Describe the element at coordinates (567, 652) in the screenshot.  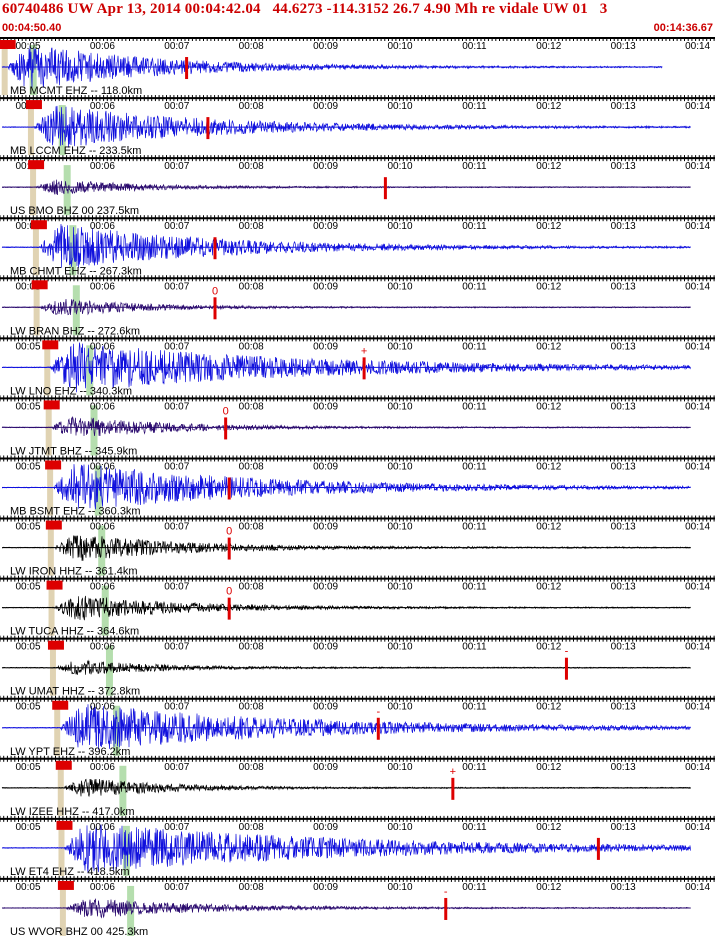
I see `pick-mark-label: -` at that location.